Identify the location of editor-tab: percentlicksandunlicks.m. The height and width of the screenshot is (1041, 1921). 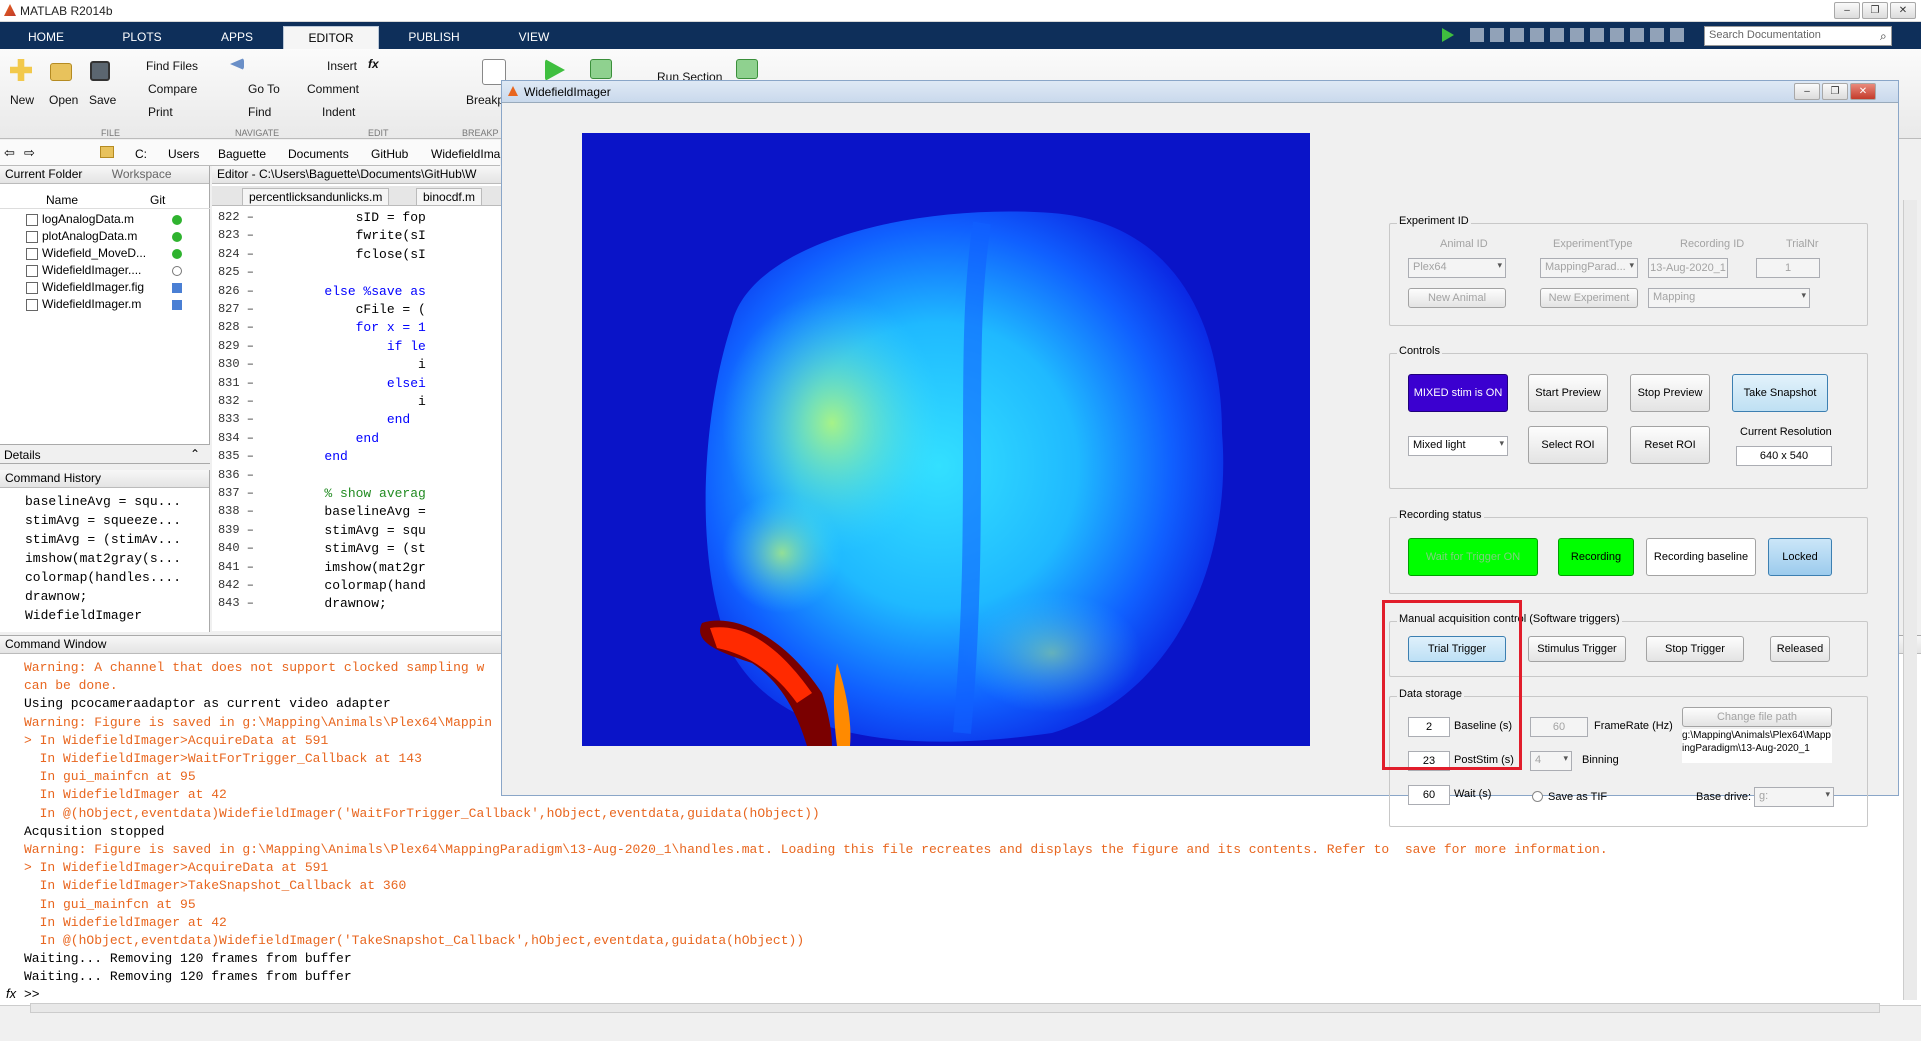
(316, 197).